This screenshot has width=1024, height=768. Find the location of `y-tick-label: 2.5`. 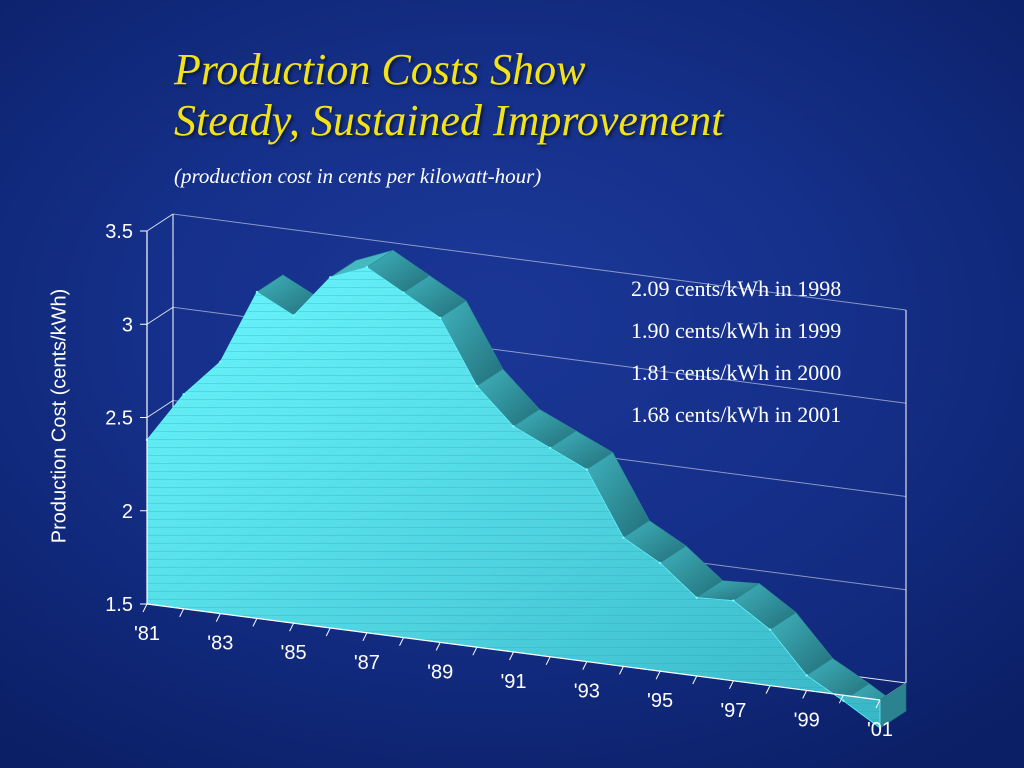

y-tick-label: 2.5 is located at coordinates (119, 419).